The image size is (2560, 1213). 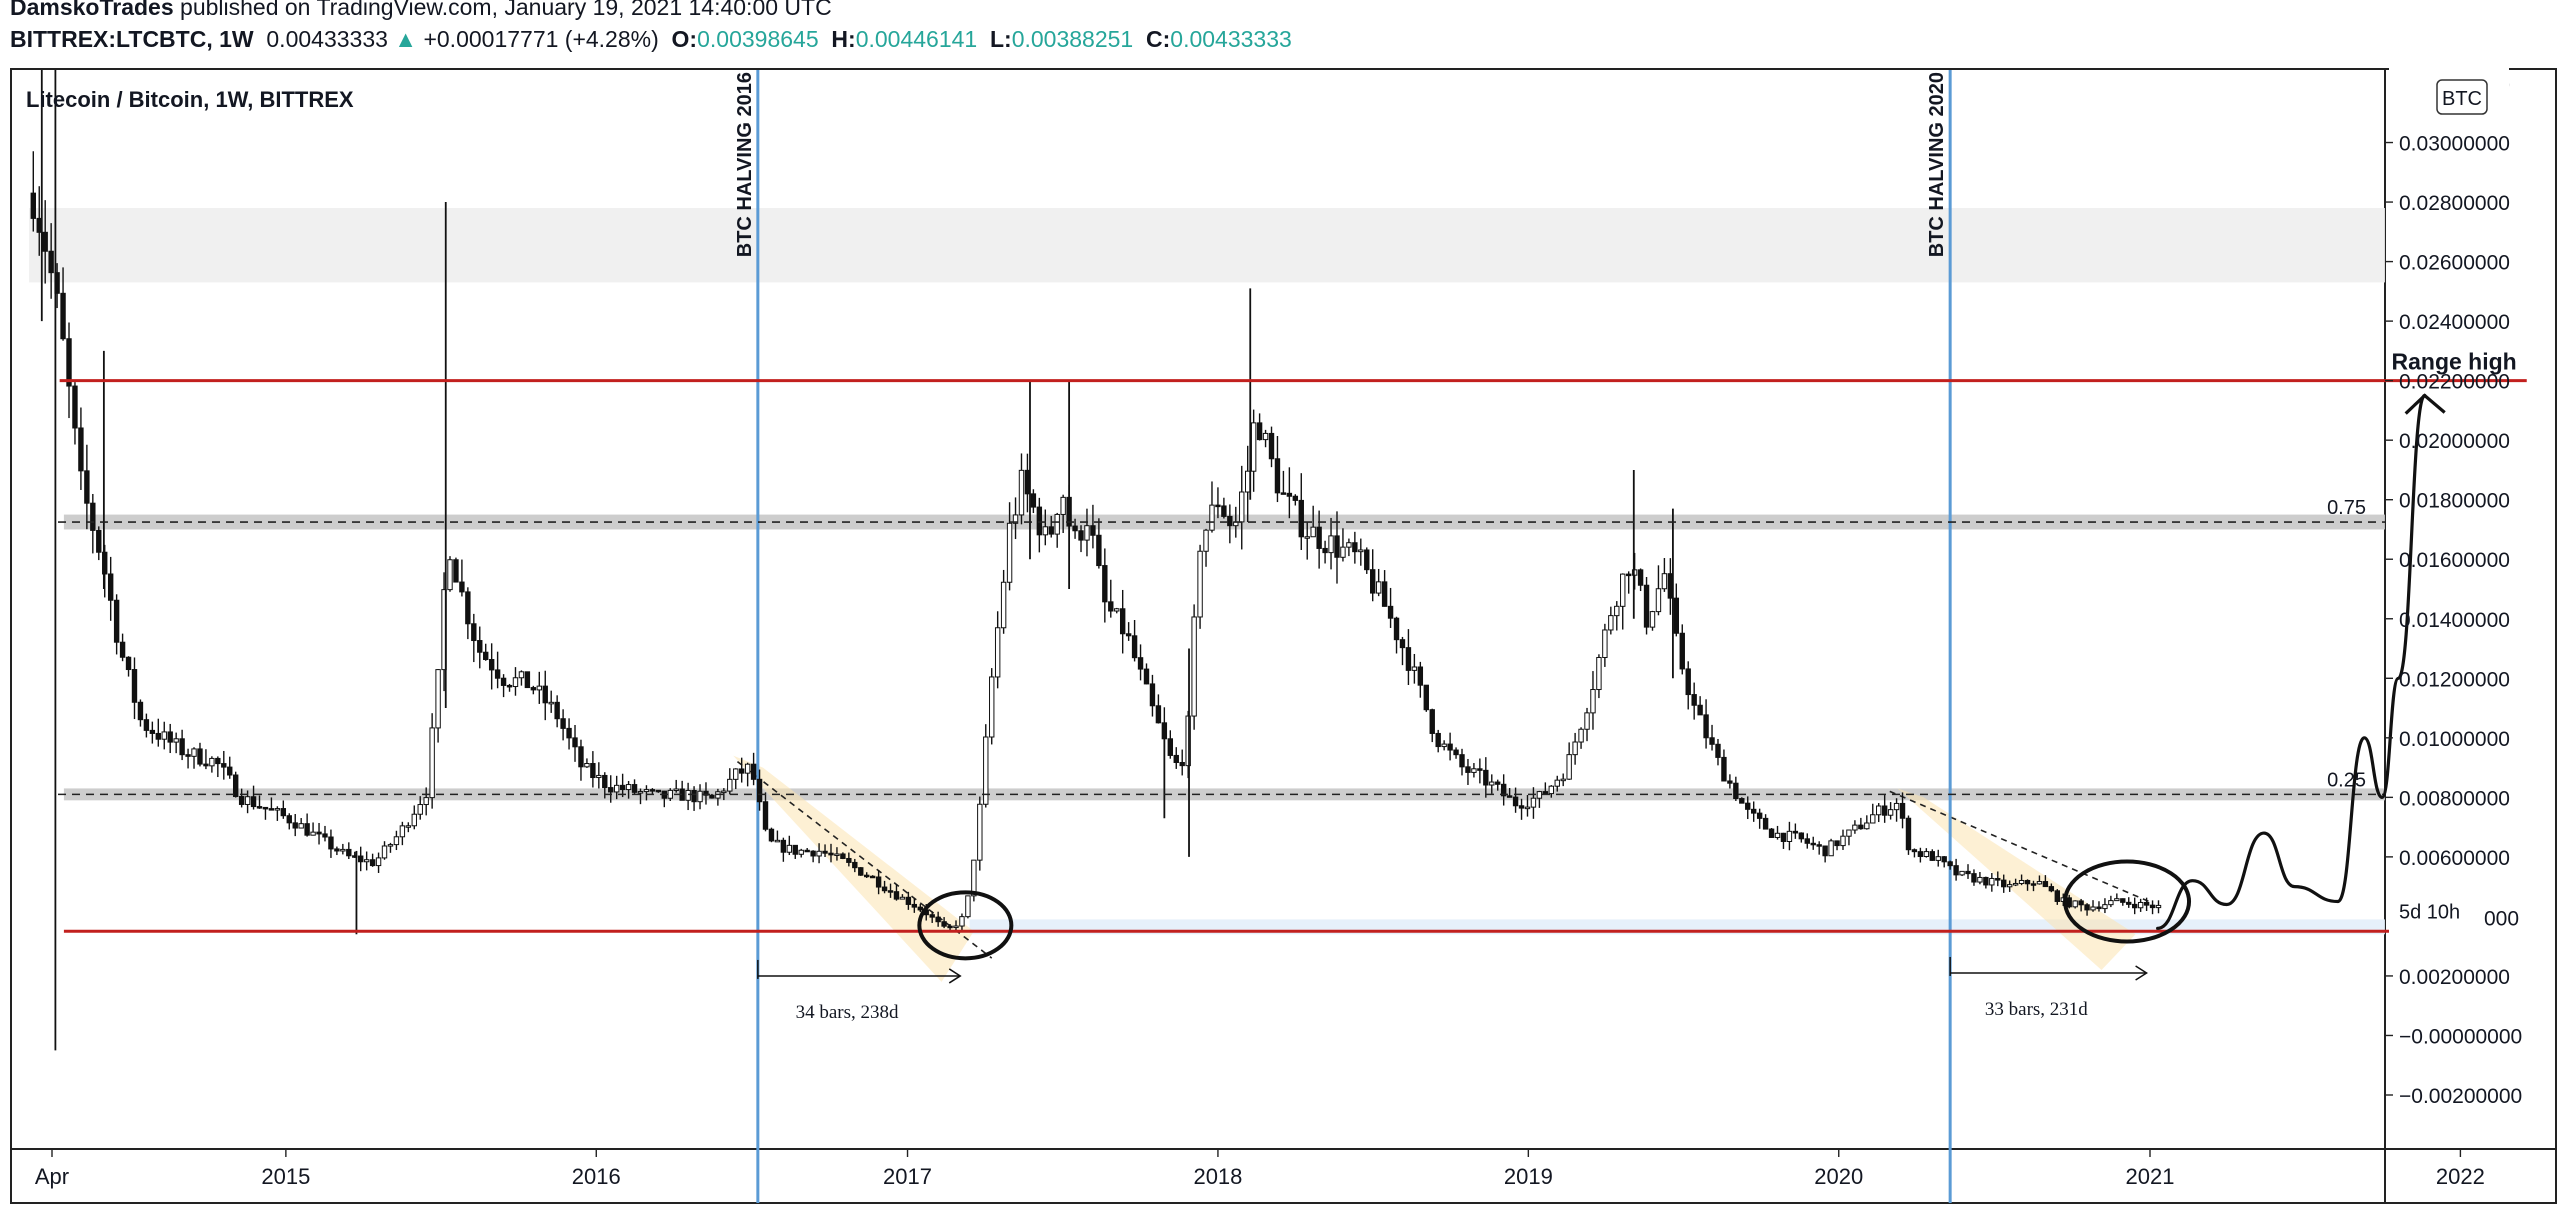 What do you see at coordinates (2016, 879) in the screenshot?
I see `descending-channel` at bounding box center [2016, 879].